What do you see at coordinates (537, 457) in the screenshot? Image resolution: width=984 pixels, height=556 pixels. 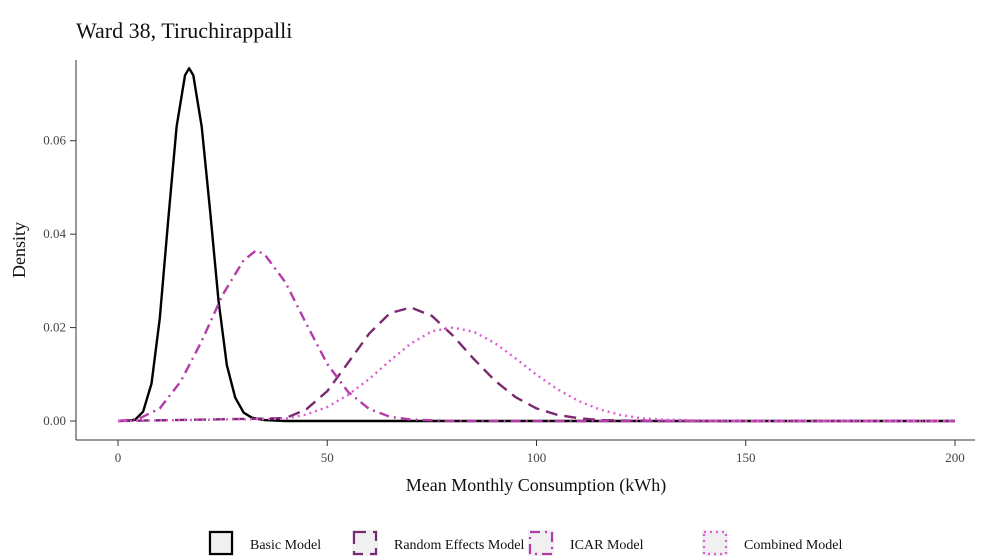 I see `x-tick-label: 100` at bounding box center [537, 457].